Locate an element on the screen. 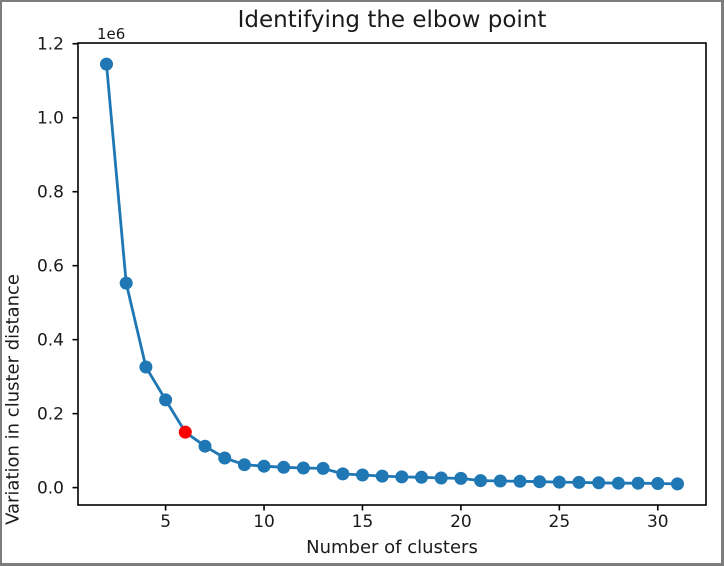 This screenshot has height=566, width=724. x-tick-label: 10 is located at coordinates (264, 522).